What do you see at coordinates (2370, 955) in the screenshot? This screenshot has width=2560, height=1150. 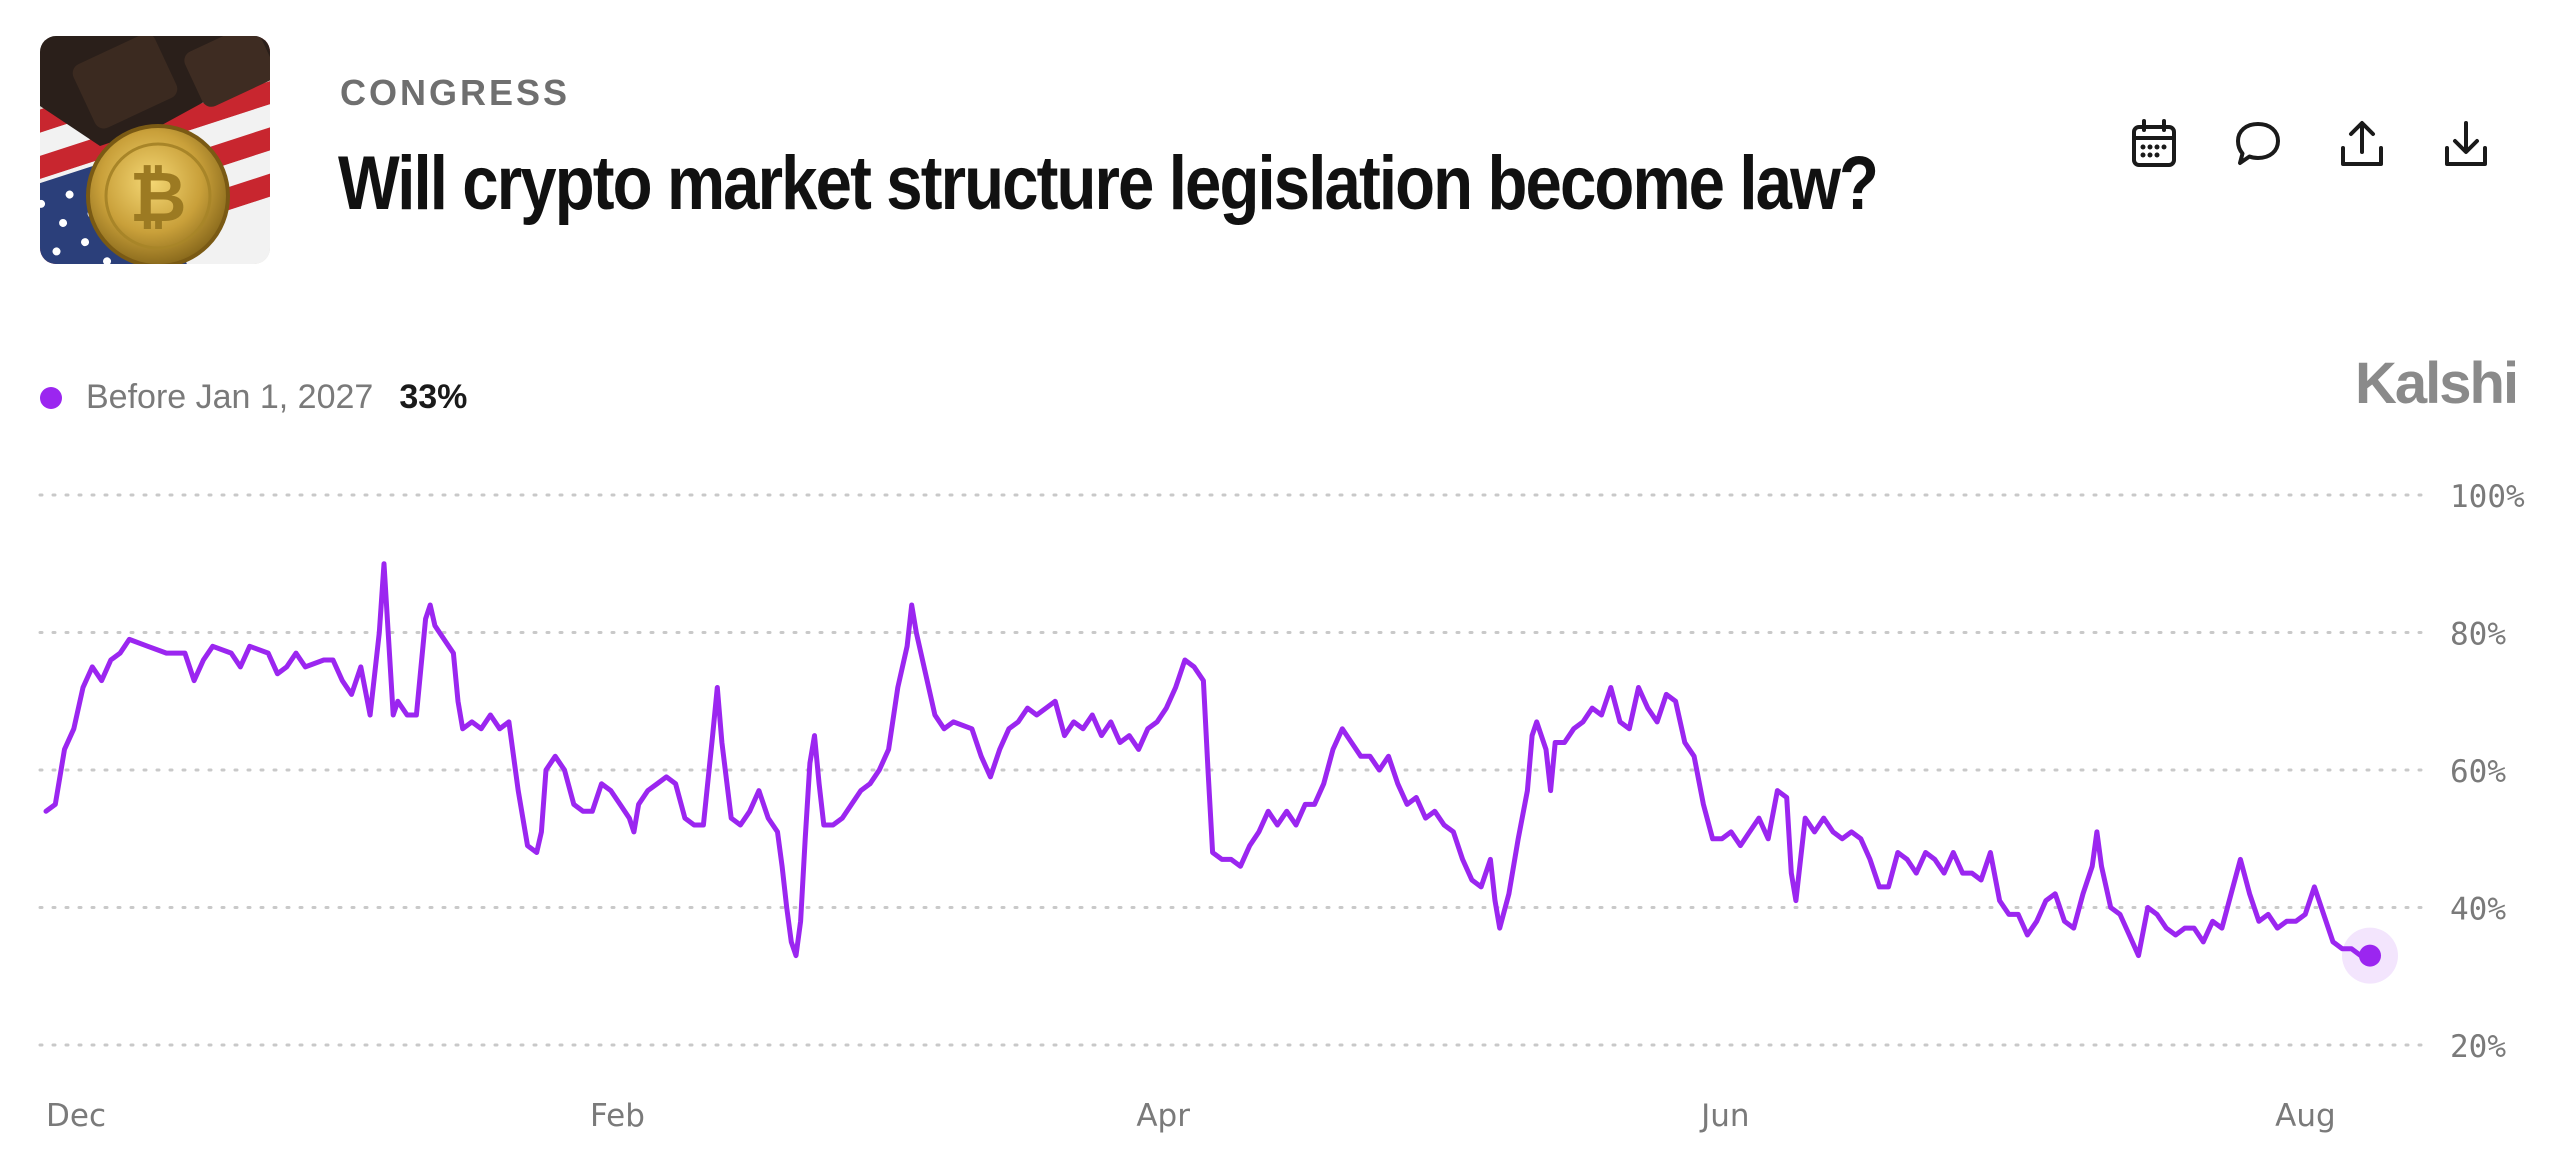 I see `current-value-point` at bounding box center [2370, 955].